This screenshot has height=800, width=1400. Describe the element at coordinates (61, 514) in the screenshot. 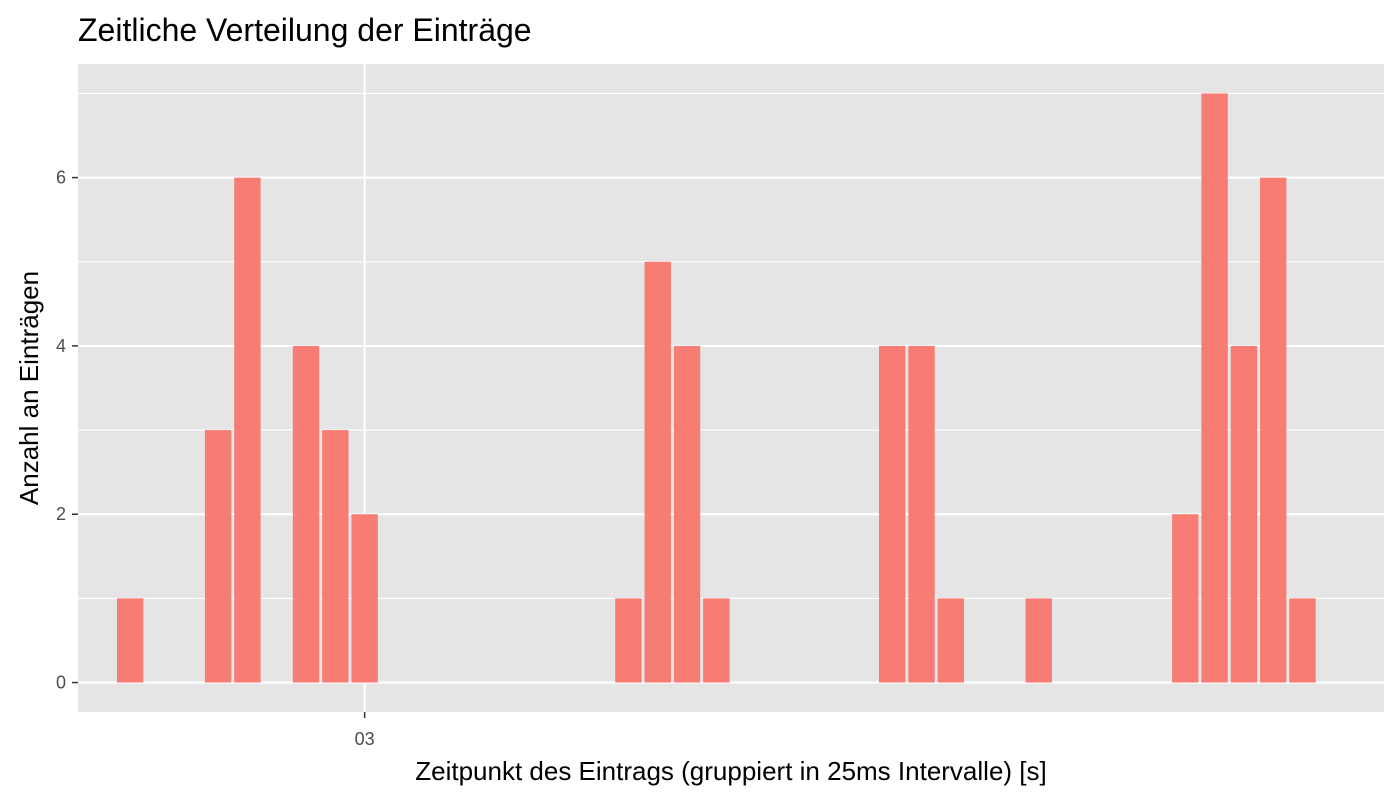

I see `y-tick-label: 2` at that location.